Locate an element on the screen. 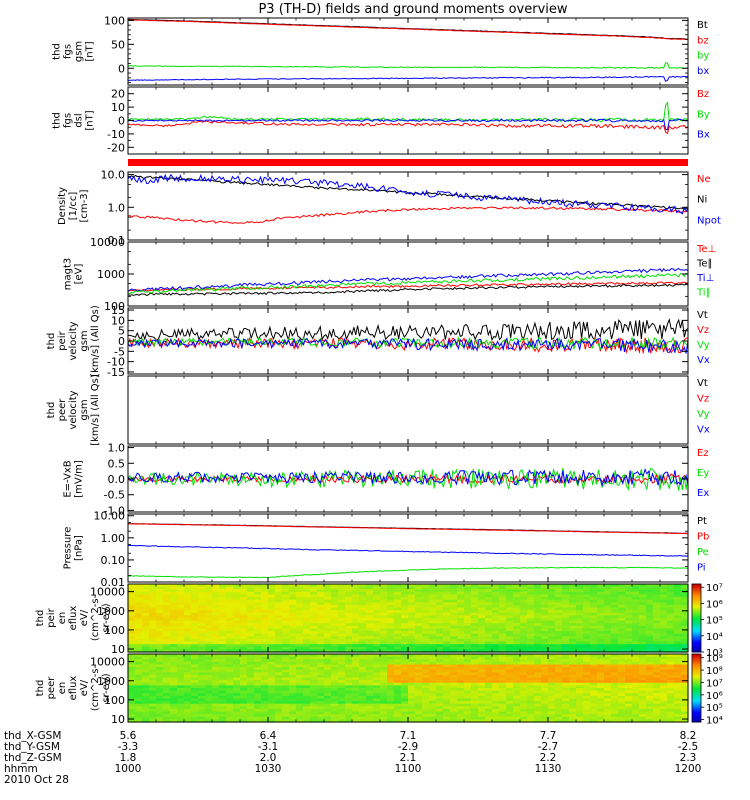 The height and width of the screenshot is (800, 750). y-axis-label: thd is located at coordinates (57, 120).